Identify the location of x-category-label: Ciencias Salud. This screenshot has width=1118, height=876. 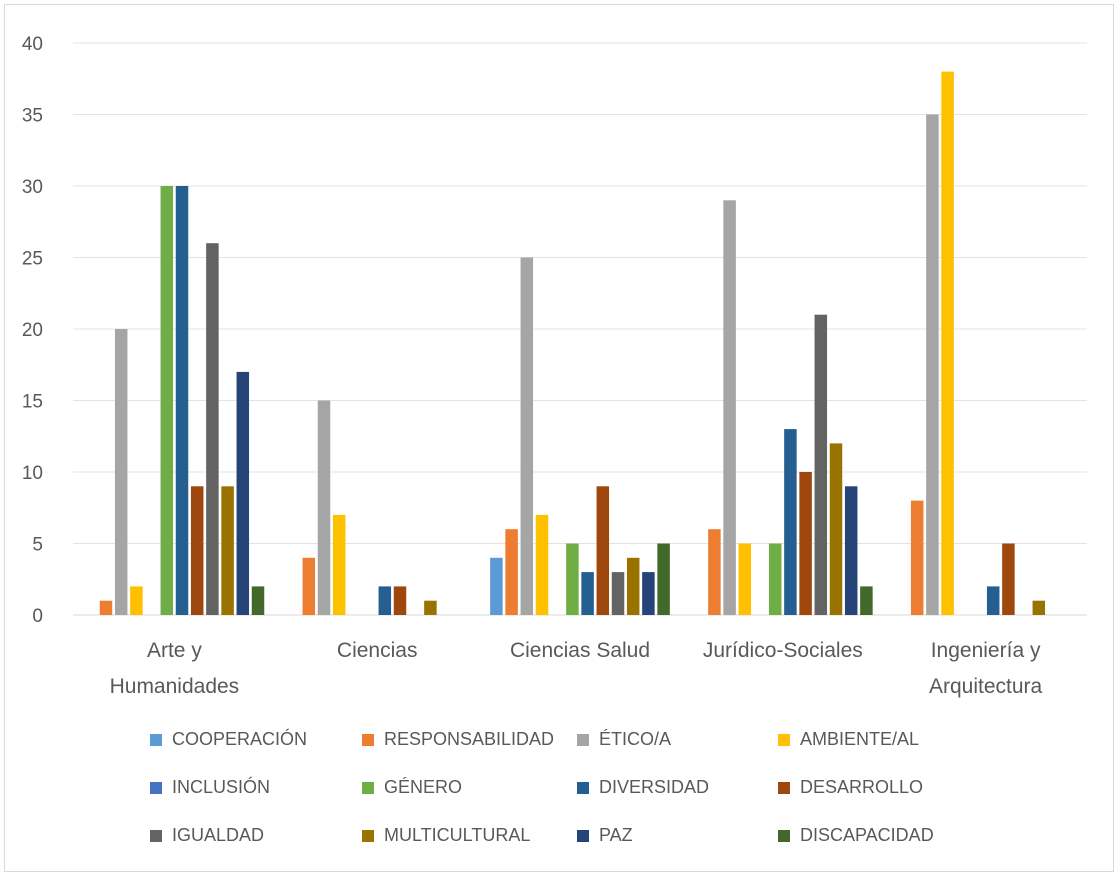
(580, 650).